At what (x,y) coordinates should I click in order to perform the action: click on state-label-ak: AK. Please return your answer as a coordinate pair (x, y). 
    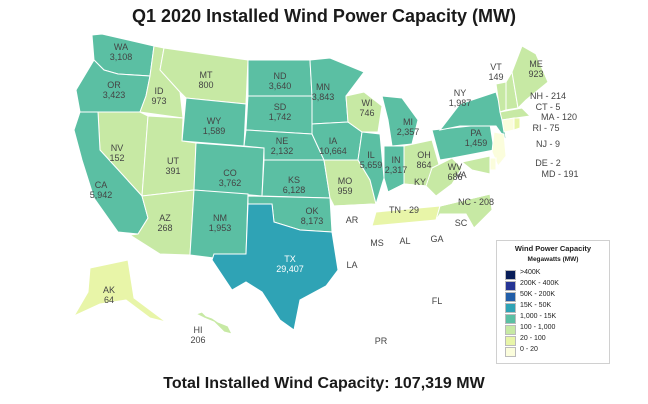
    Looking at the image, I should click on (109, 290).